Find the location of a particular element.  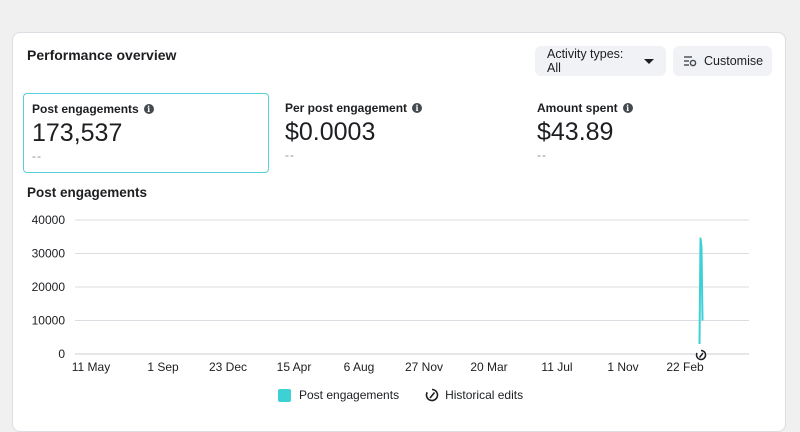

metric-label: Per post engagement is located at coordinates (346, 108).